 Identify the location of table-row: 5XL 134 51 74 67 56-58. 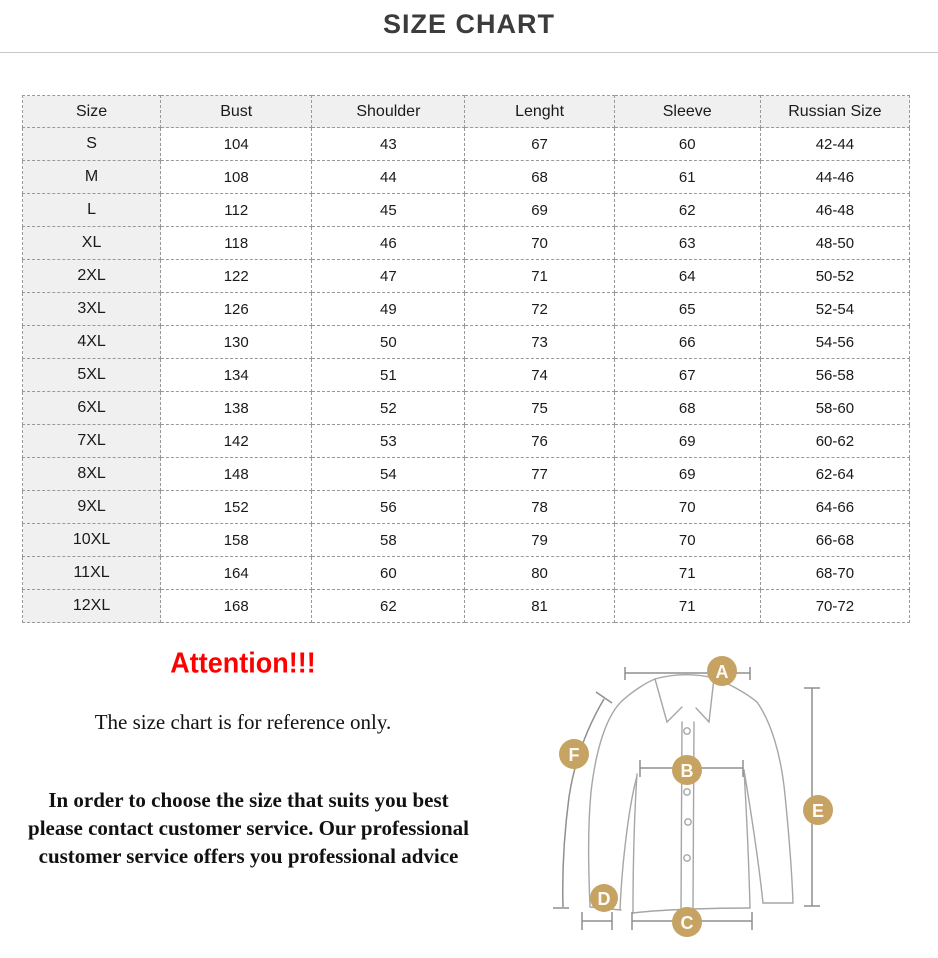
(466, 375).